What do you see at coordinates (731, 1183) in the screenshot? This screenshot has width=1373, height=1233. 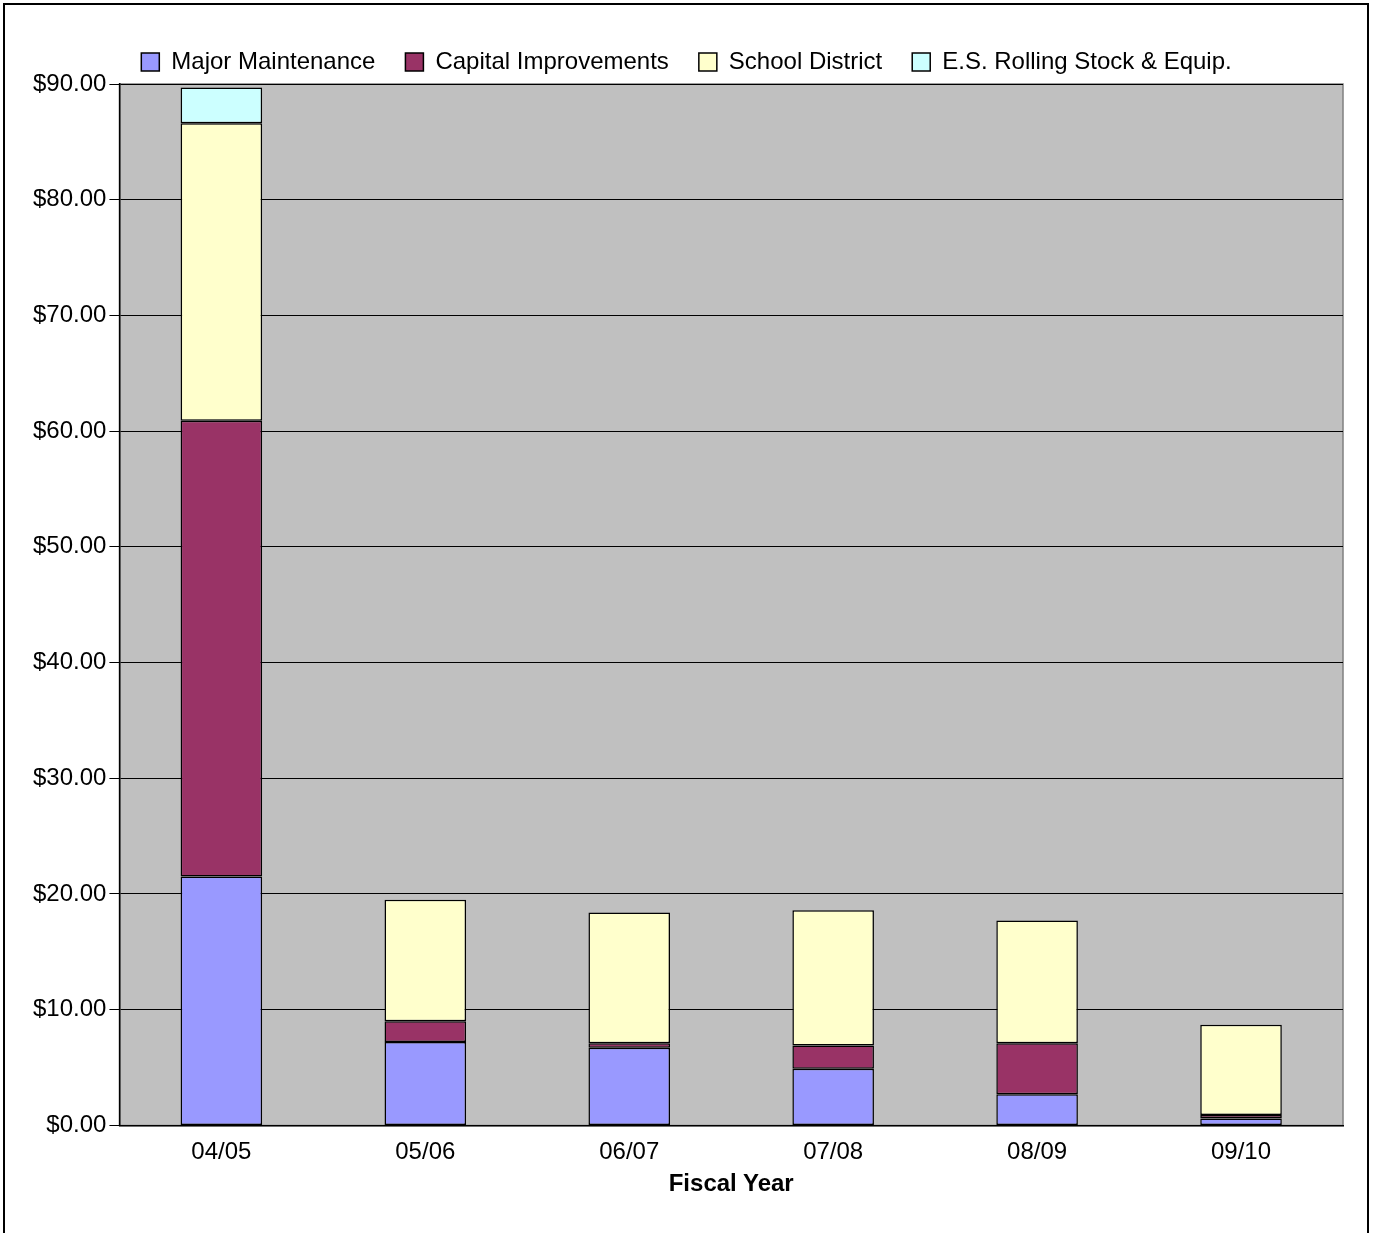 I see `x-axis-title: Fiscal Year` at bounding box center [731, 1183].